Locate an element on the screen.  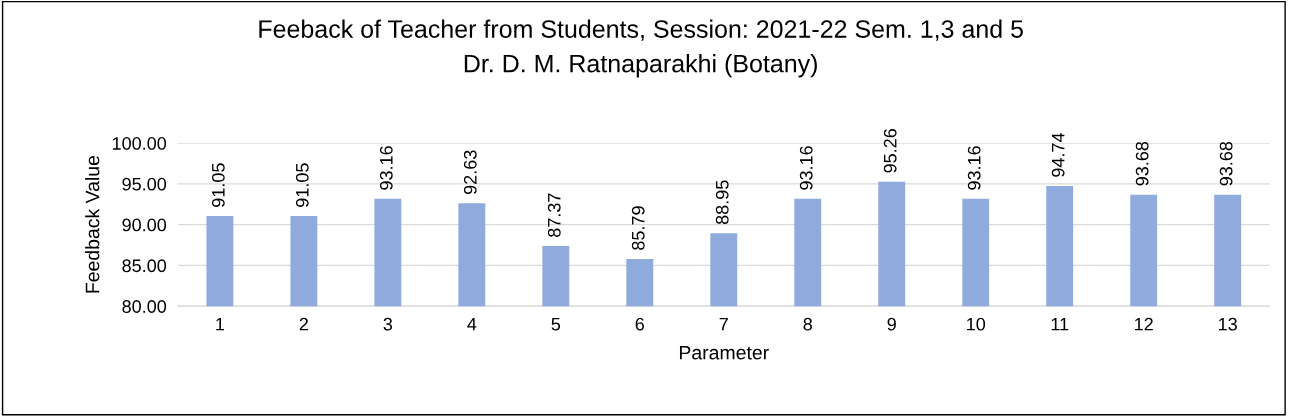
x-tick-label: 2 is located at coordinates (303, 324).